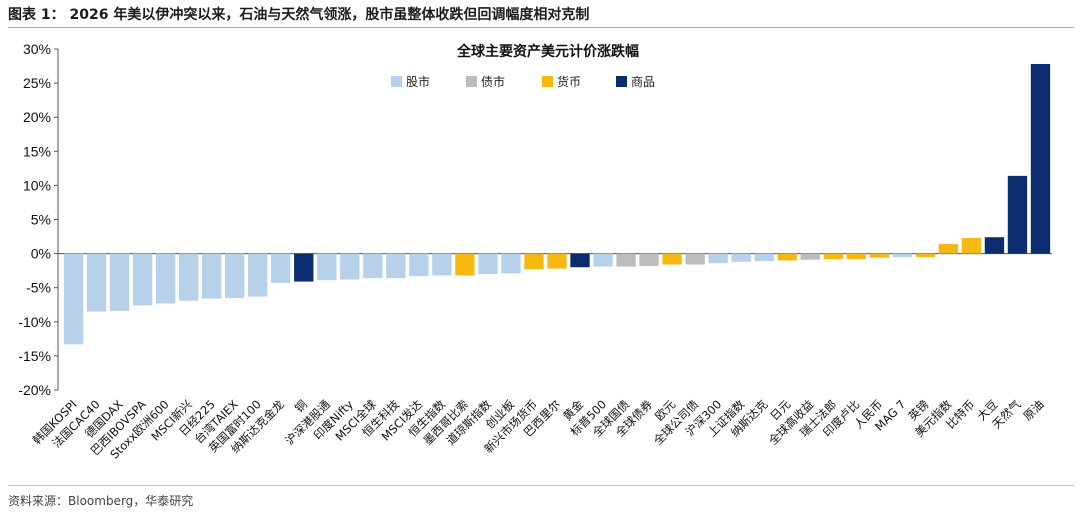 Image resolution: width=1080 pixels, height=516 pixels. What do you see at coordinates (34, 322) in the screenshot?
I see `y-tick-label-2: -10%` at bounding box center [34, 322].